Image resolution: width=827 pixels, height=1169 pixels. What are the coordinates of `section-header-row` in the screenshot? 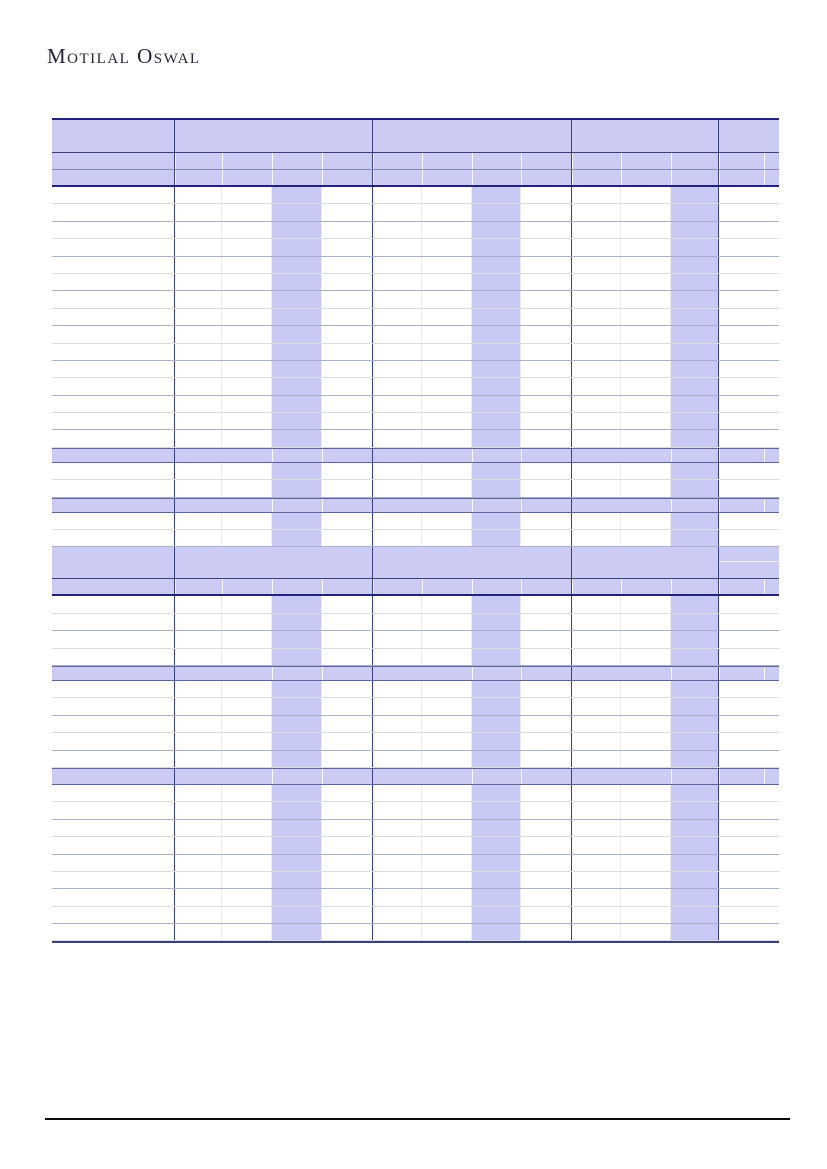 It's located at (415, 673).